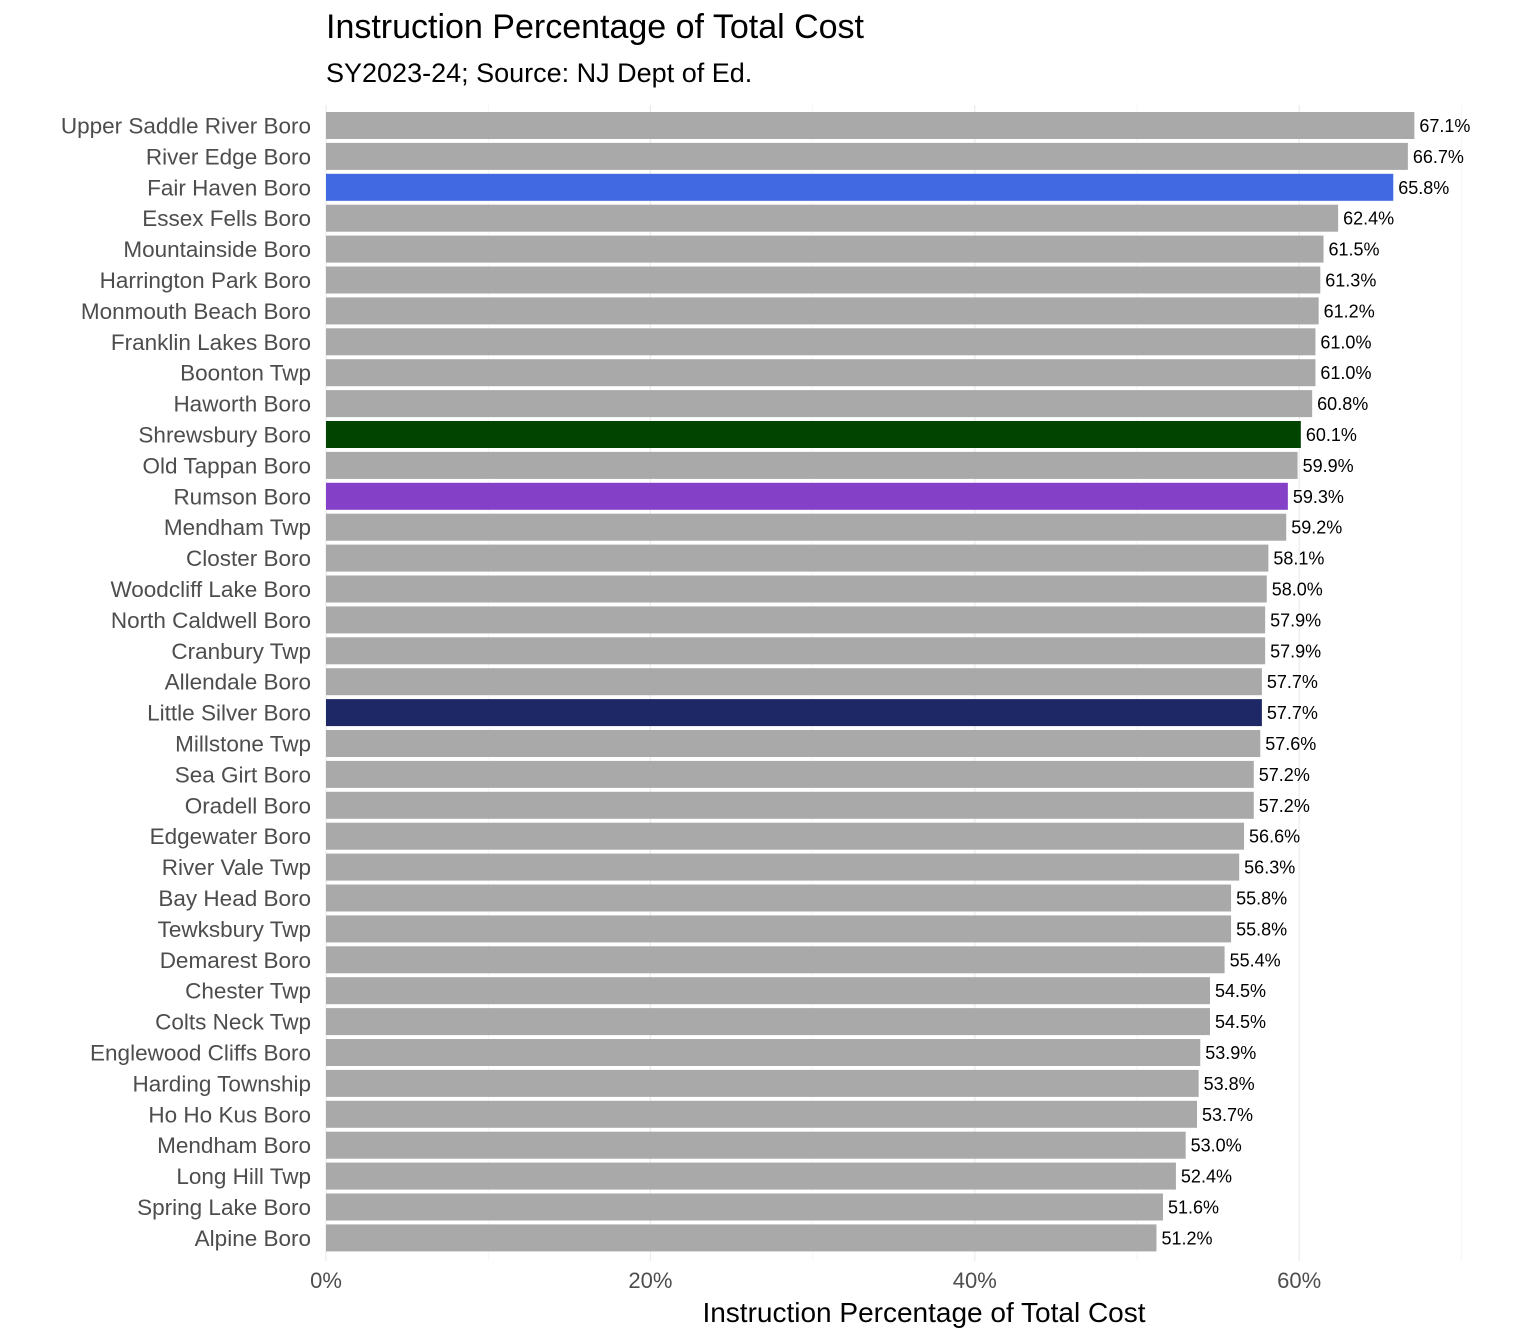  Describe the element at coordinates (230, 836) in the screenshot. I see `category-label: Edgewater Boro` at that location.